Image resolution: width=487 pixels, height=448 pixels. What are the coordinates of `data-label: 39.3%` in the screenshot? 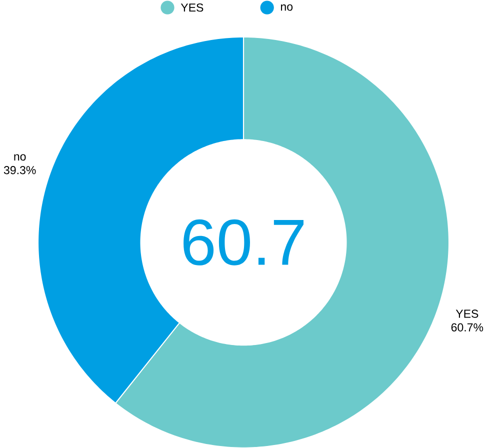 It's located at (20, 170).